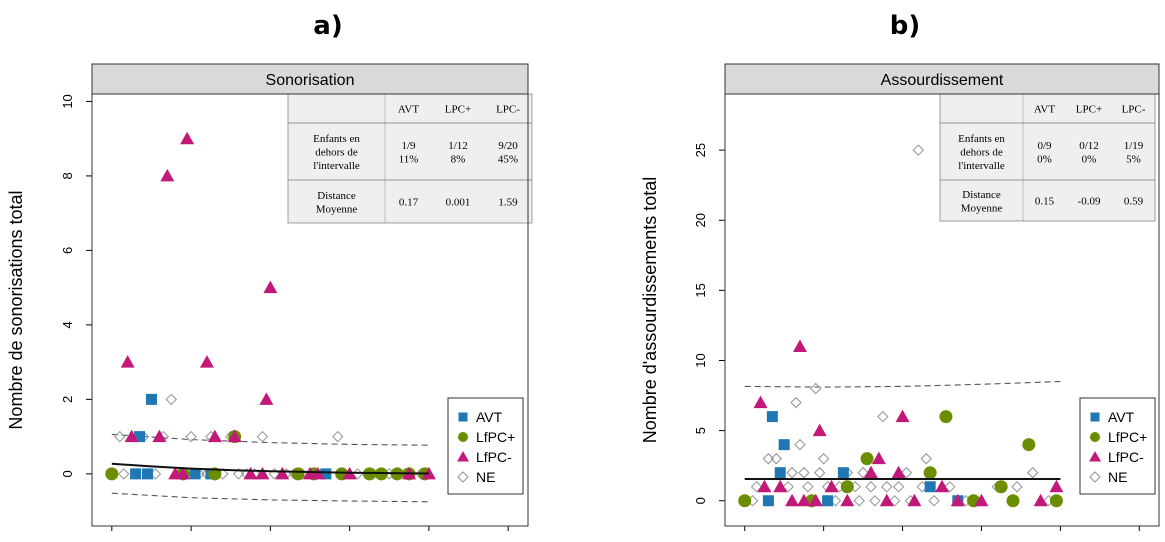 Image resolution: width=1165 pixels, height=542 pixels. Describe the element at coordinates (981, 195) in the screenshot. I see `table-row-label: Distance` at that location.